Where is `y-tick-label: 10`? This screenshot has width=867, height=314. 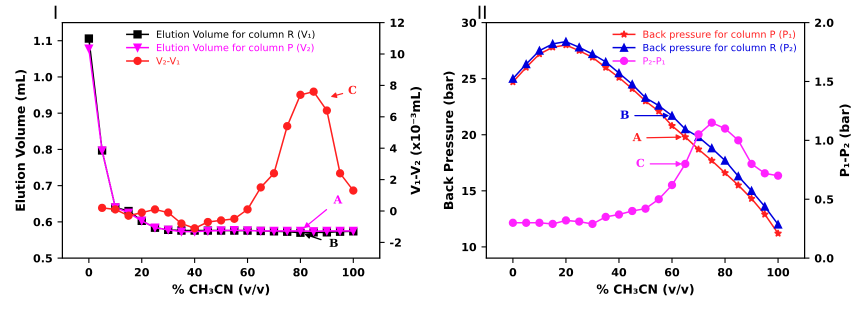 y-tick-label: 10 is located at coordinates (469, 247).